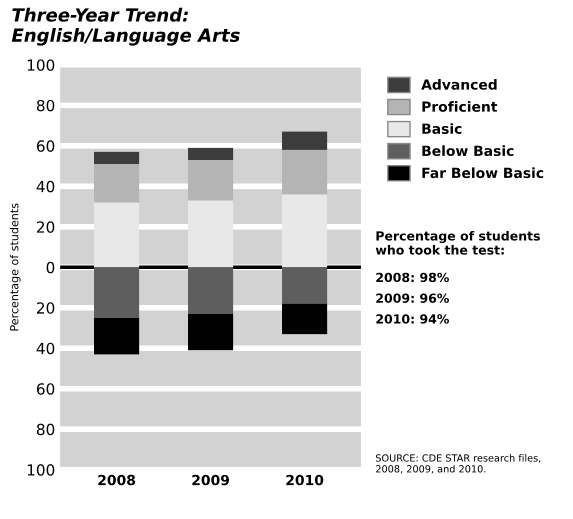 This screenshot has height=519, width=573. What do you see at coordinates (412, 298) in the screenshot?
I see `text: 2009: 96%` at bounding box center [412, 298].